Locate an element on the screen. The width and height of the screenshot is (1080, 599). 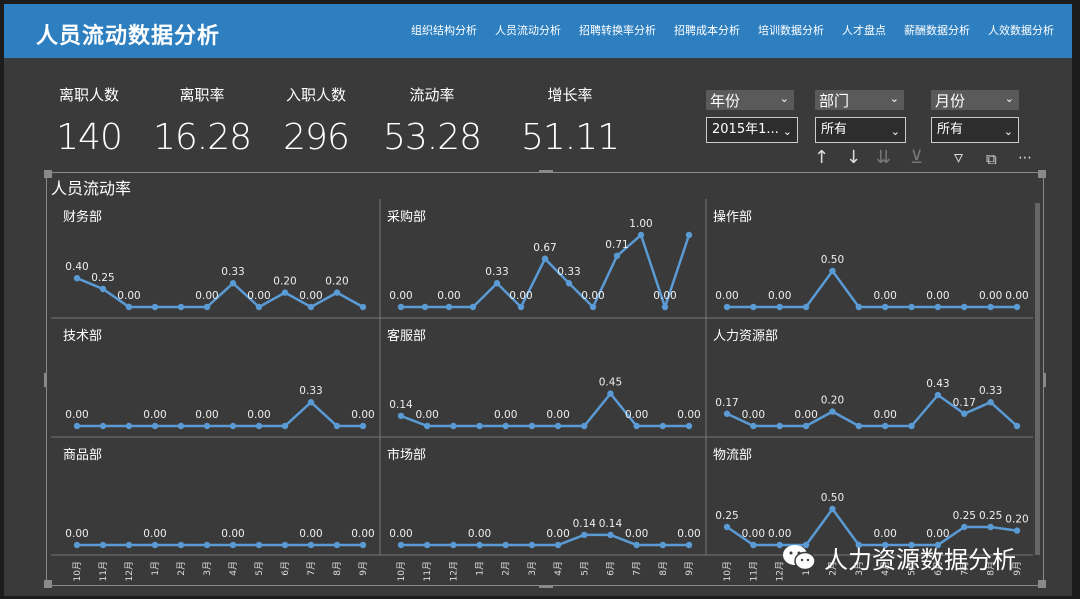
month-filter-header: 月份 ⌄ is located at coordinates (975, 100).